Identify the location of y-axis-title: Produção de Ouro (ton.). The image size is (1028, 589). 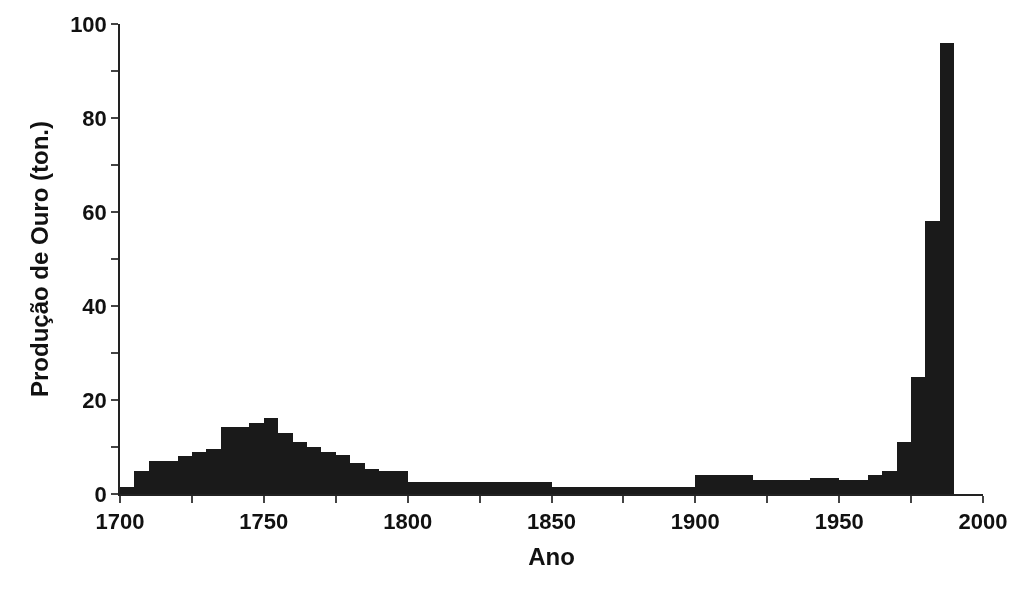
(39, 259).